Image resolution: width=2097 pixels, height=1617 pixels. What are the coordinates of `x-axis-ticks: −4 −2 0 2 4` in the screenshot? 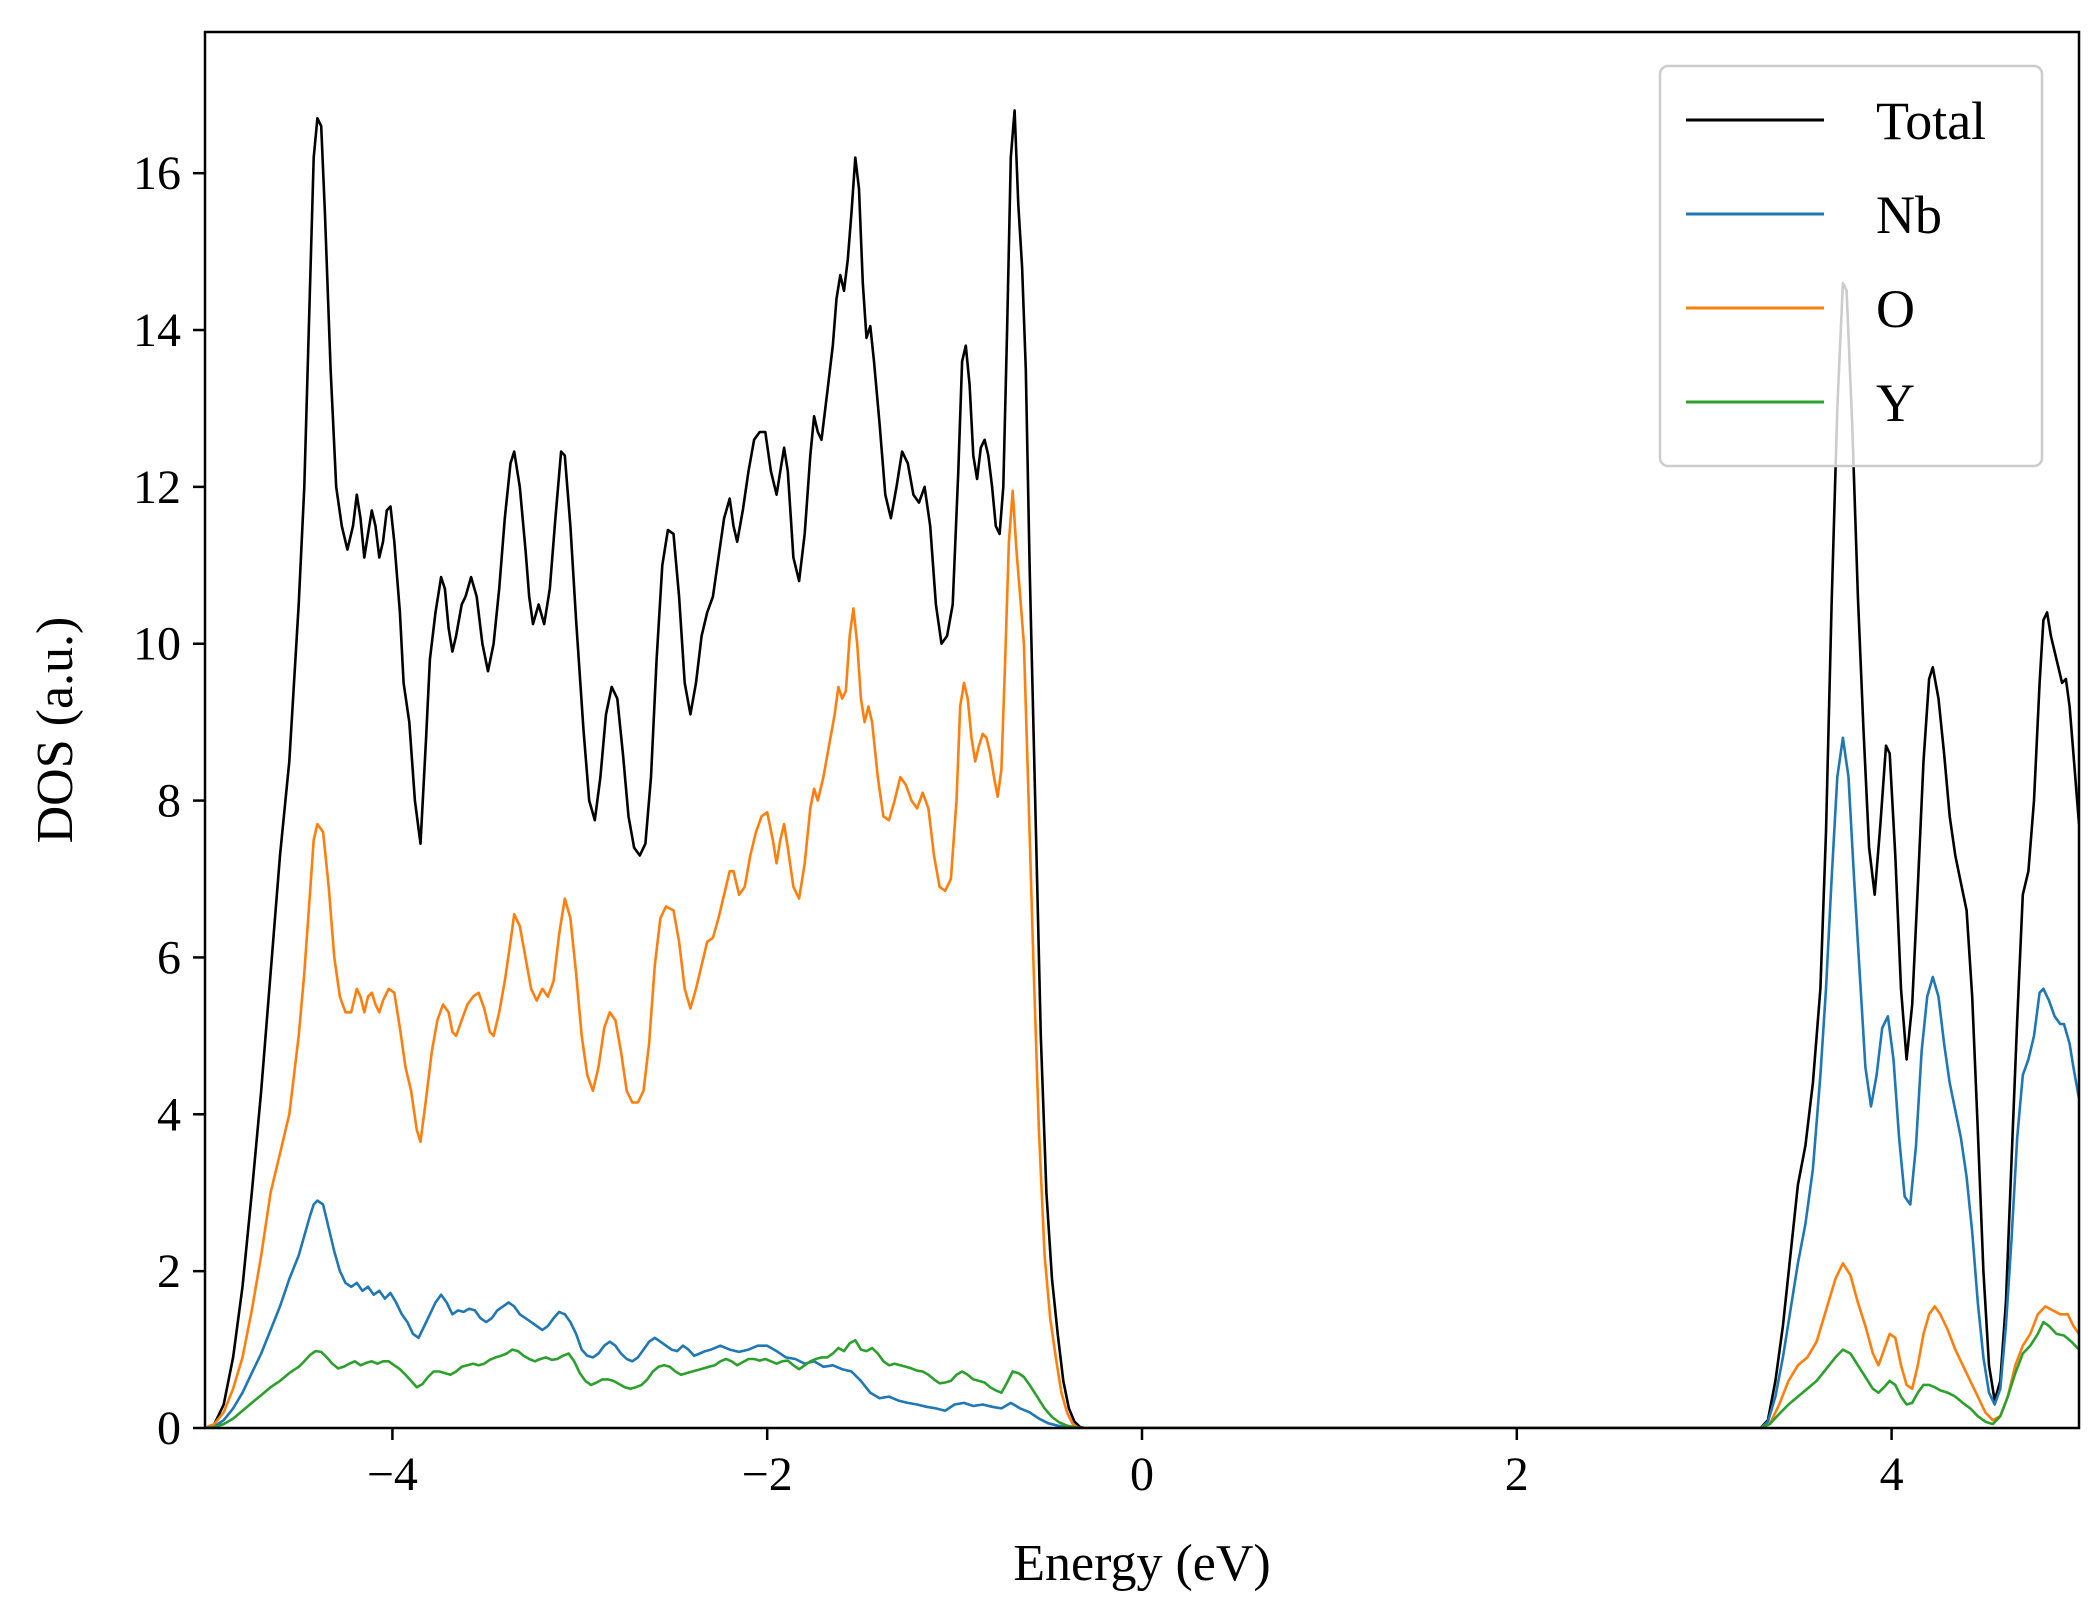 It's located at (1135, 1464).